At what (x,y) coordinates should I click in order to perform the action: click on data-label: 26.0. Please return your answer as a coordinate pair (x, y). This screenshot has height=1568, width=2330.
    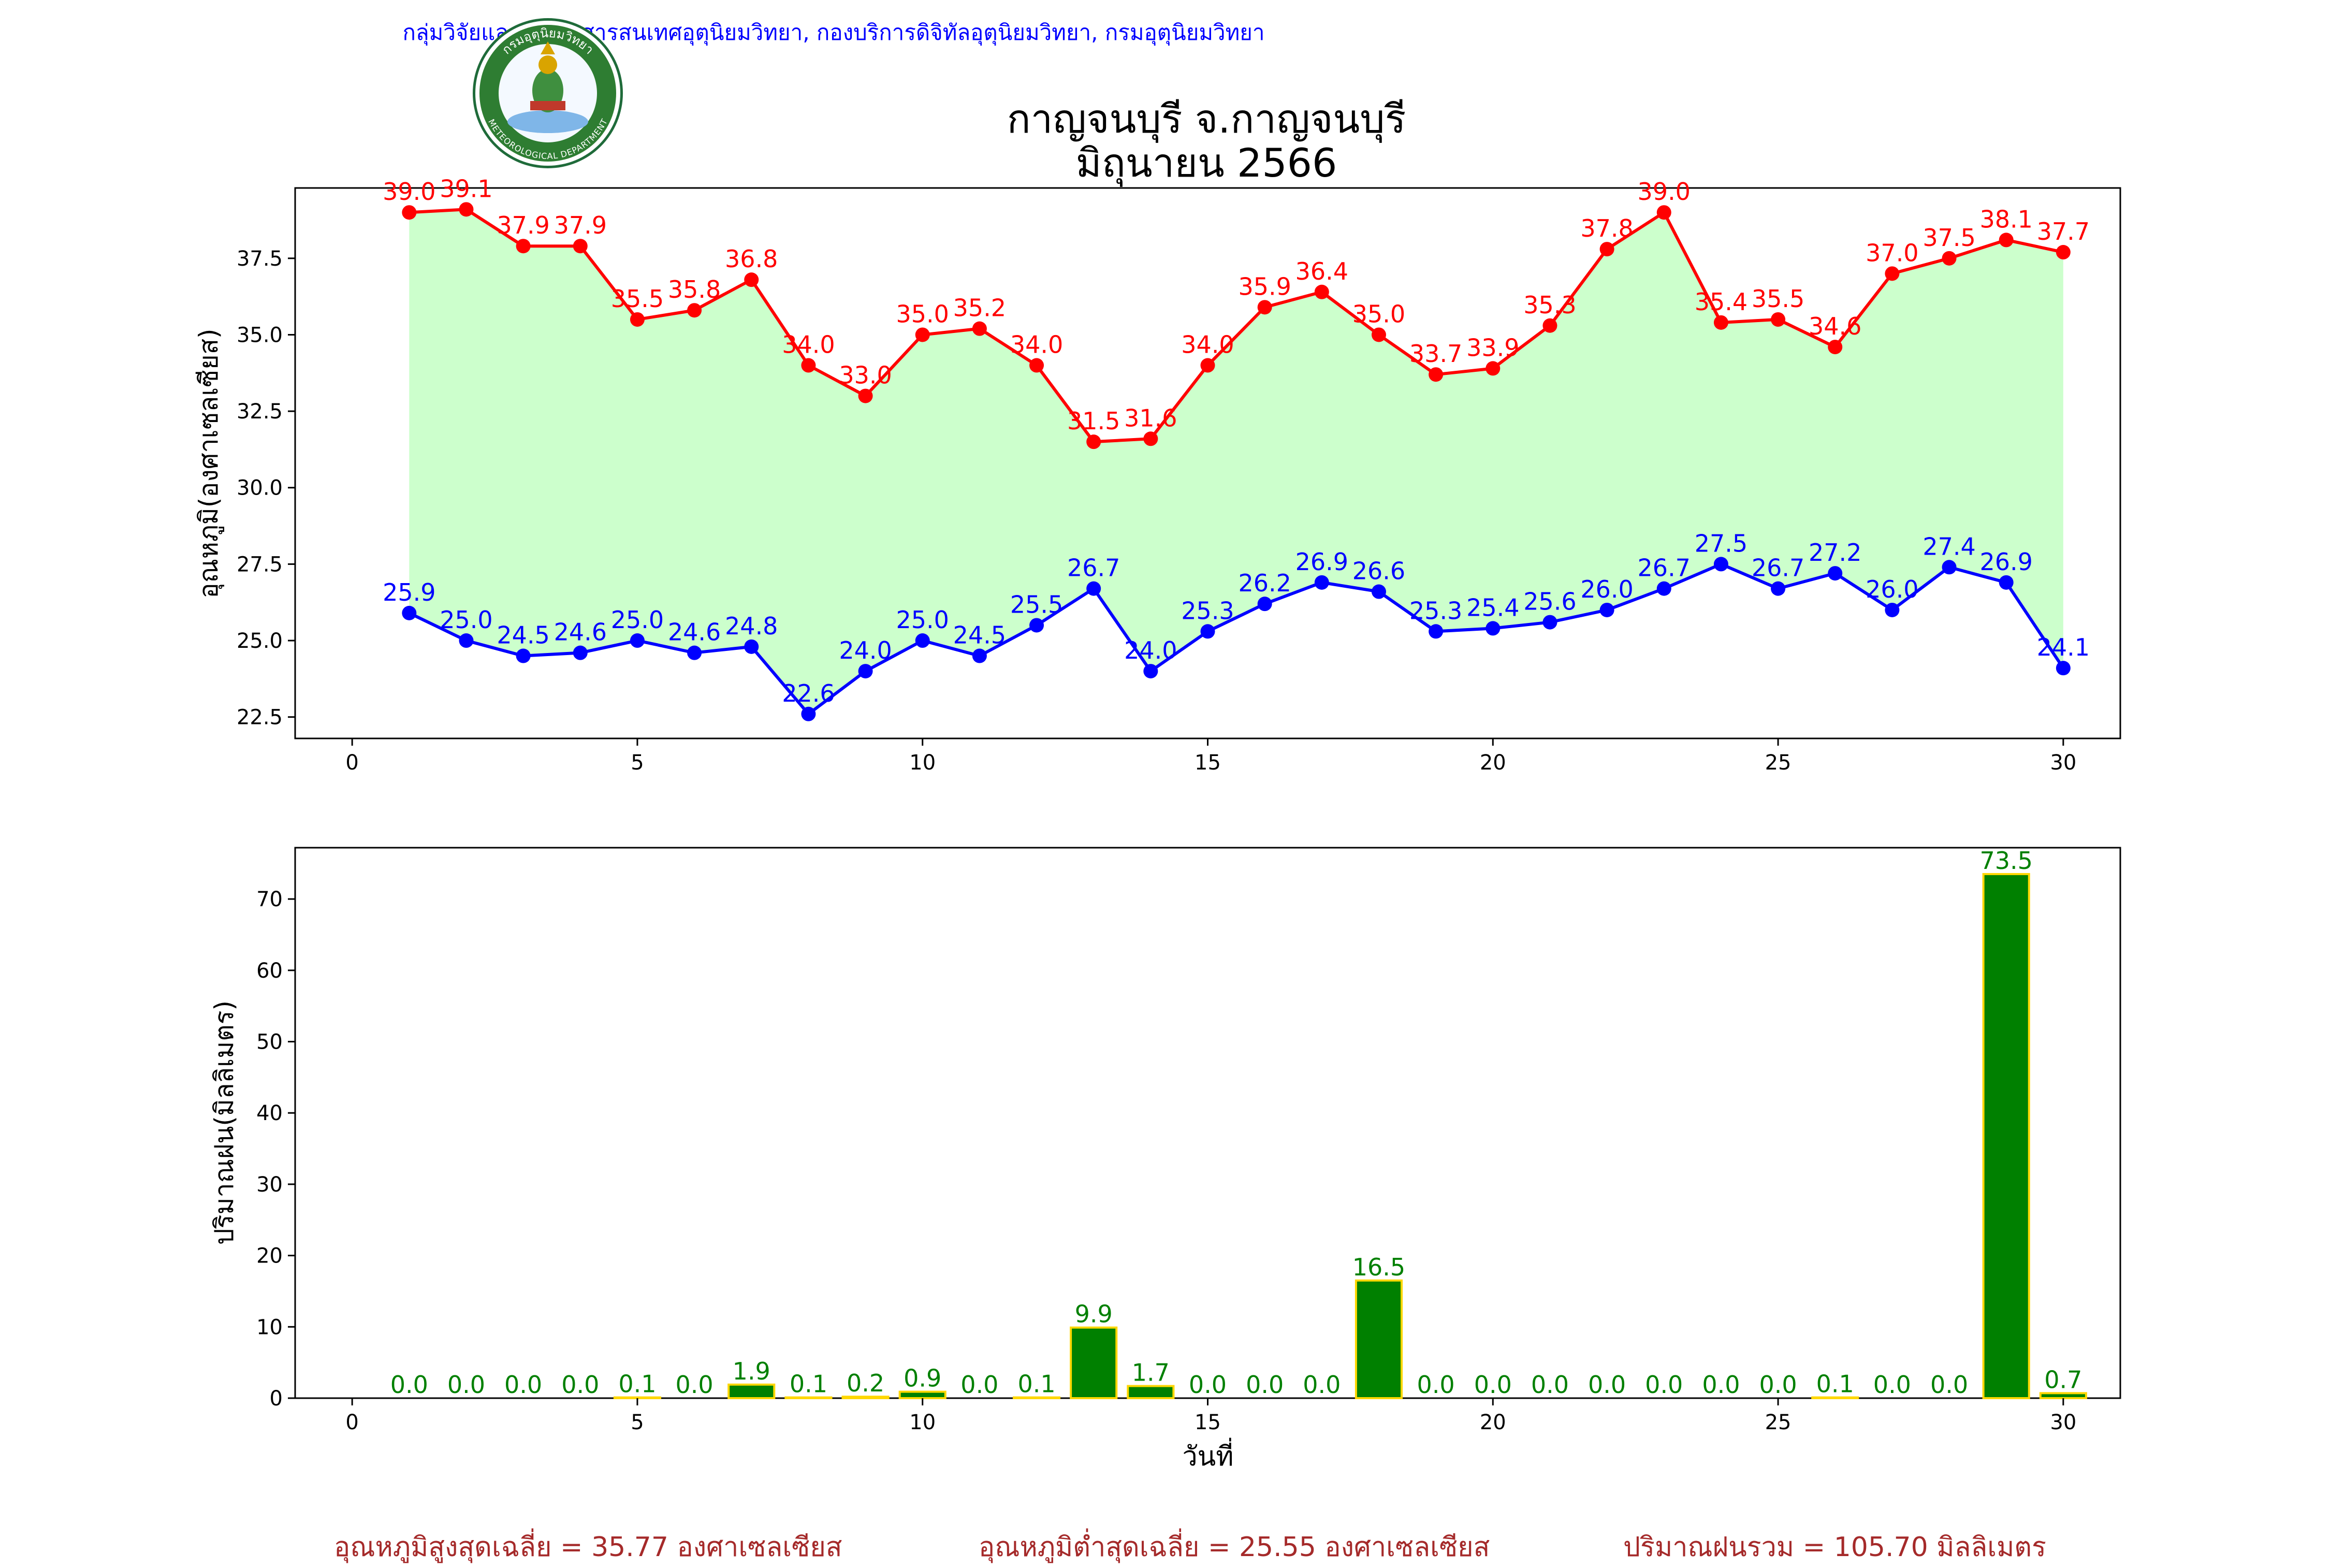
    Looking at the image, I should click on (1892, 589).